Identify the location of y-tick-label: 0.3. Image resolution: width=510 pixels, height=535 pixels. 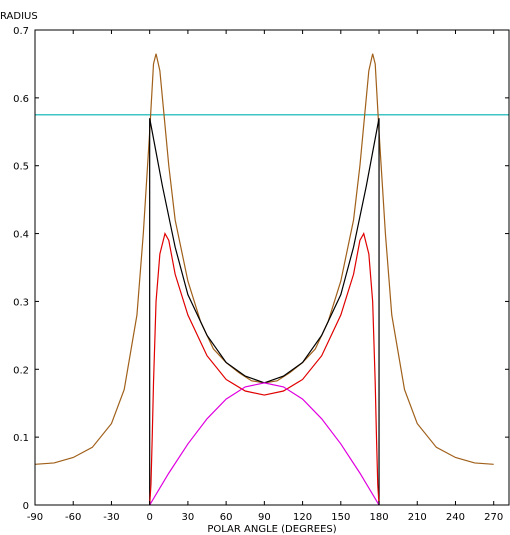
(21, 302).